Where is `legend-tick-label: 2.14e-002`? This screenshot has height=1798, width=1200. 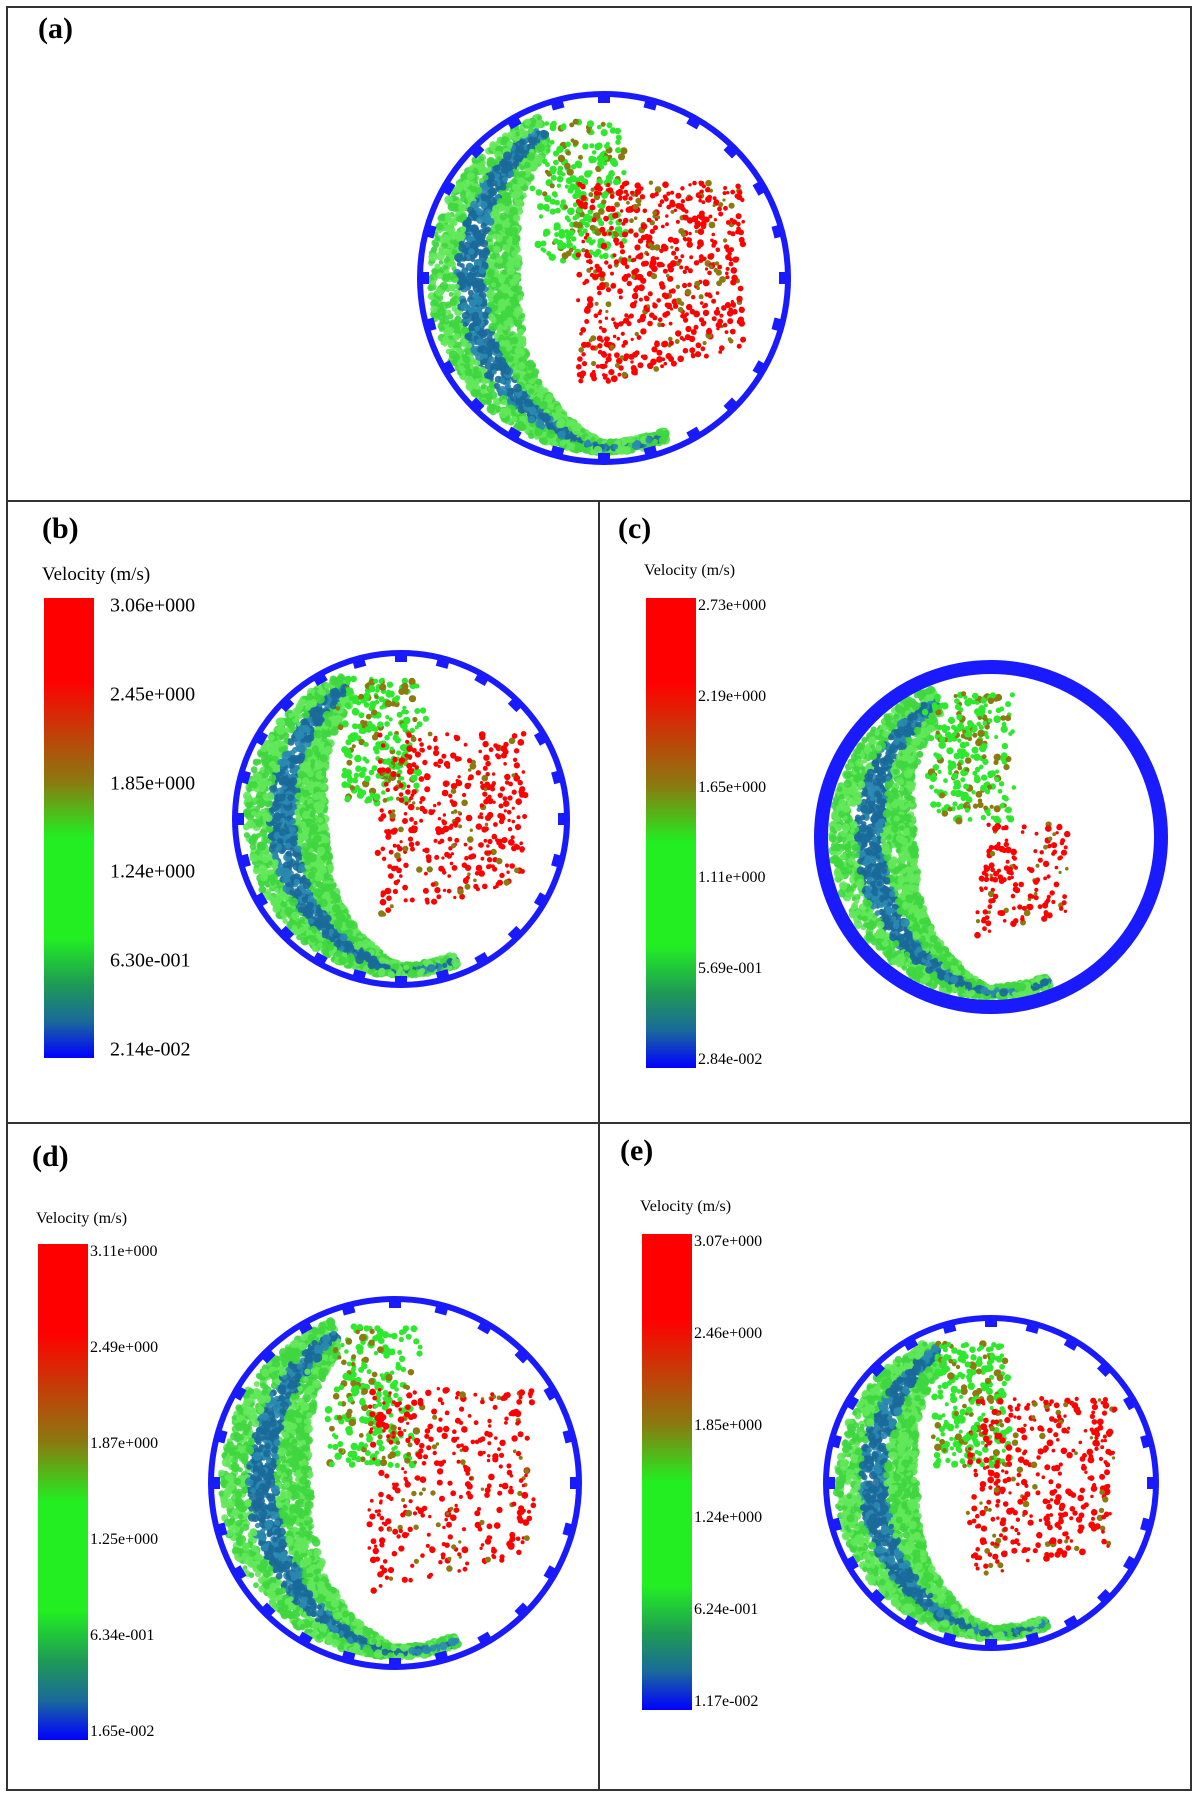
legend-tick-label: 2.14e-002 is located at coordinates (150, 1049).